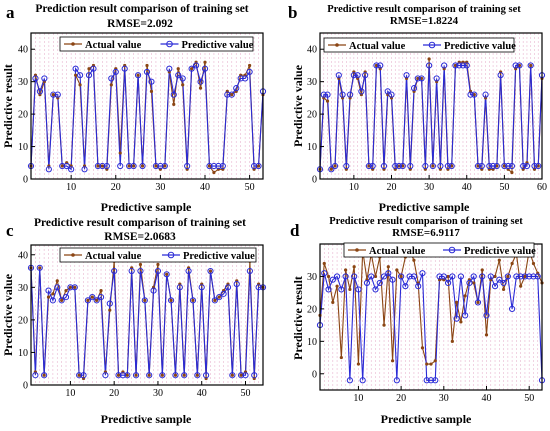 This screenshot has height=431, width=550. Describe the element at coordinates (10, 12) in the screenshot. I see `panel-letter: a` at that location.